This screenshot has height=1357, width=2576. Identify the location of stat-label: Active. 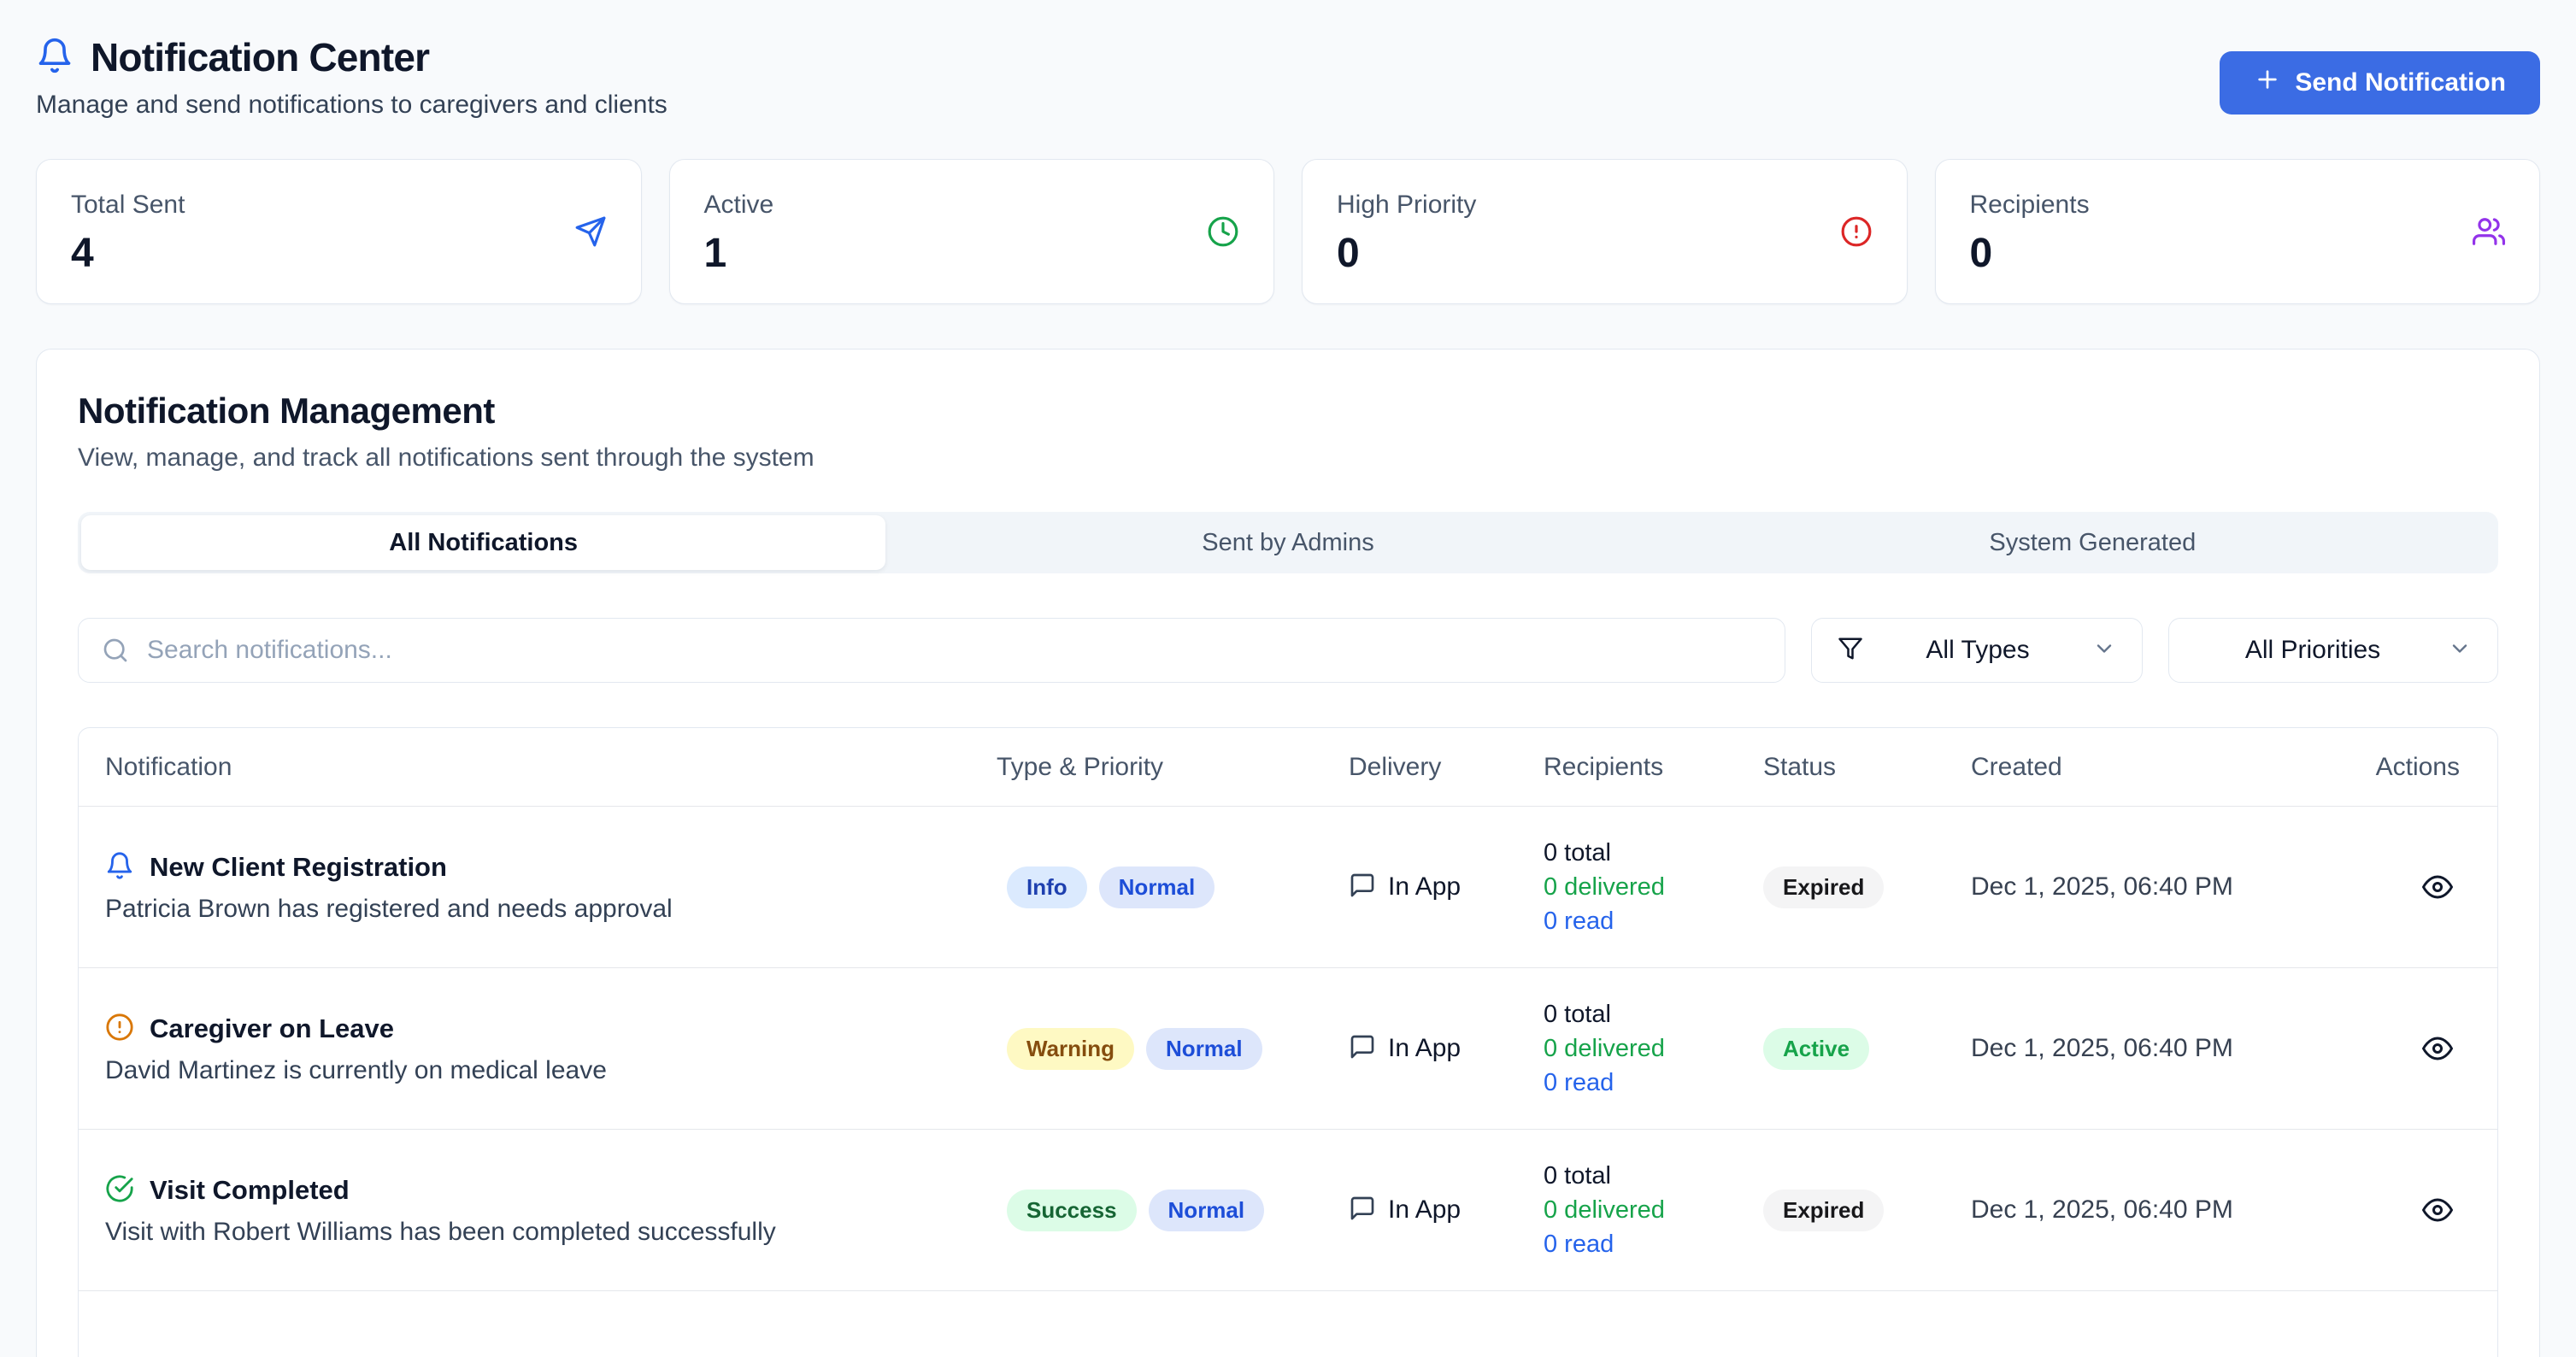
(738, 205).